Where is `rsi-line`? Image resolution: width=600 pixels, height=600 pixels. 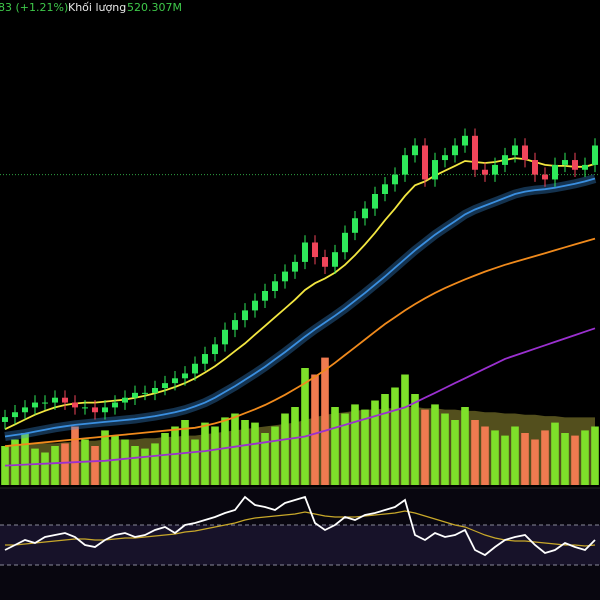
rsi-line is located at coordinates (300, 526).